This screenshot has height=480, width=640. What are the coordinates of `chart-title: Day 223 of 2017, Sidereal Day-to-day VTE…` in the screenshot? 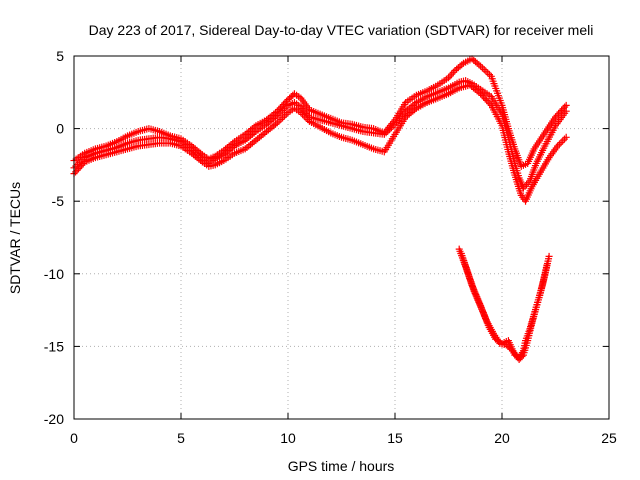 It's located at (341, 30).